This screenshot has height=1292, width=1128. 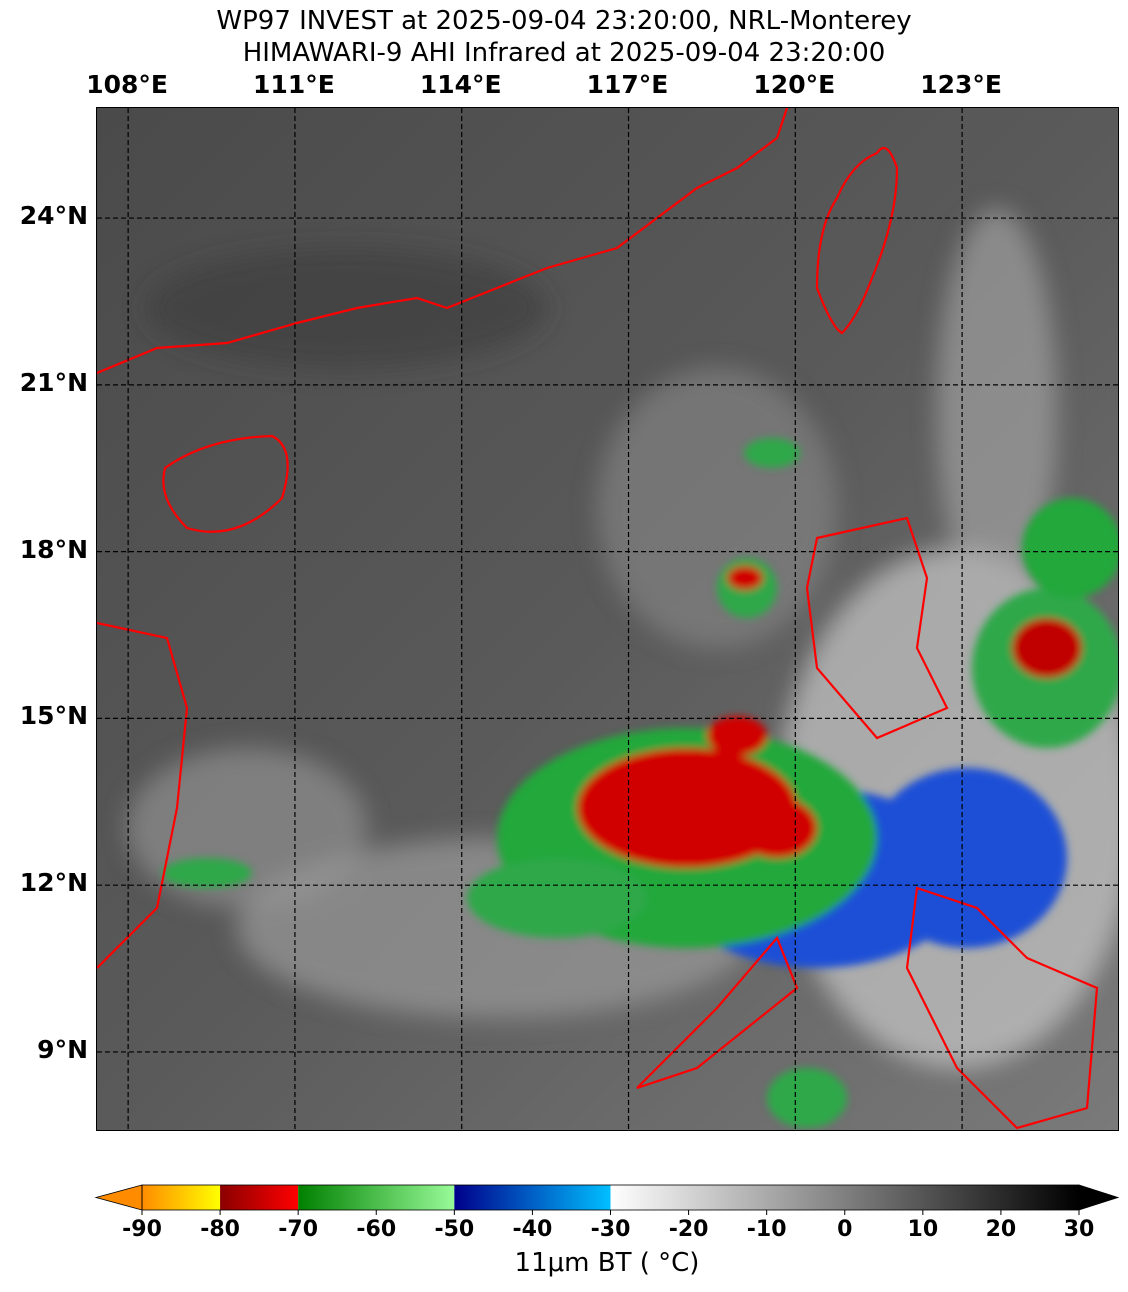 What do you see at coordinates (53, 716) in the screenshot?
I see `lat-tick-label: 15°N` at bounding box center [53, 716].